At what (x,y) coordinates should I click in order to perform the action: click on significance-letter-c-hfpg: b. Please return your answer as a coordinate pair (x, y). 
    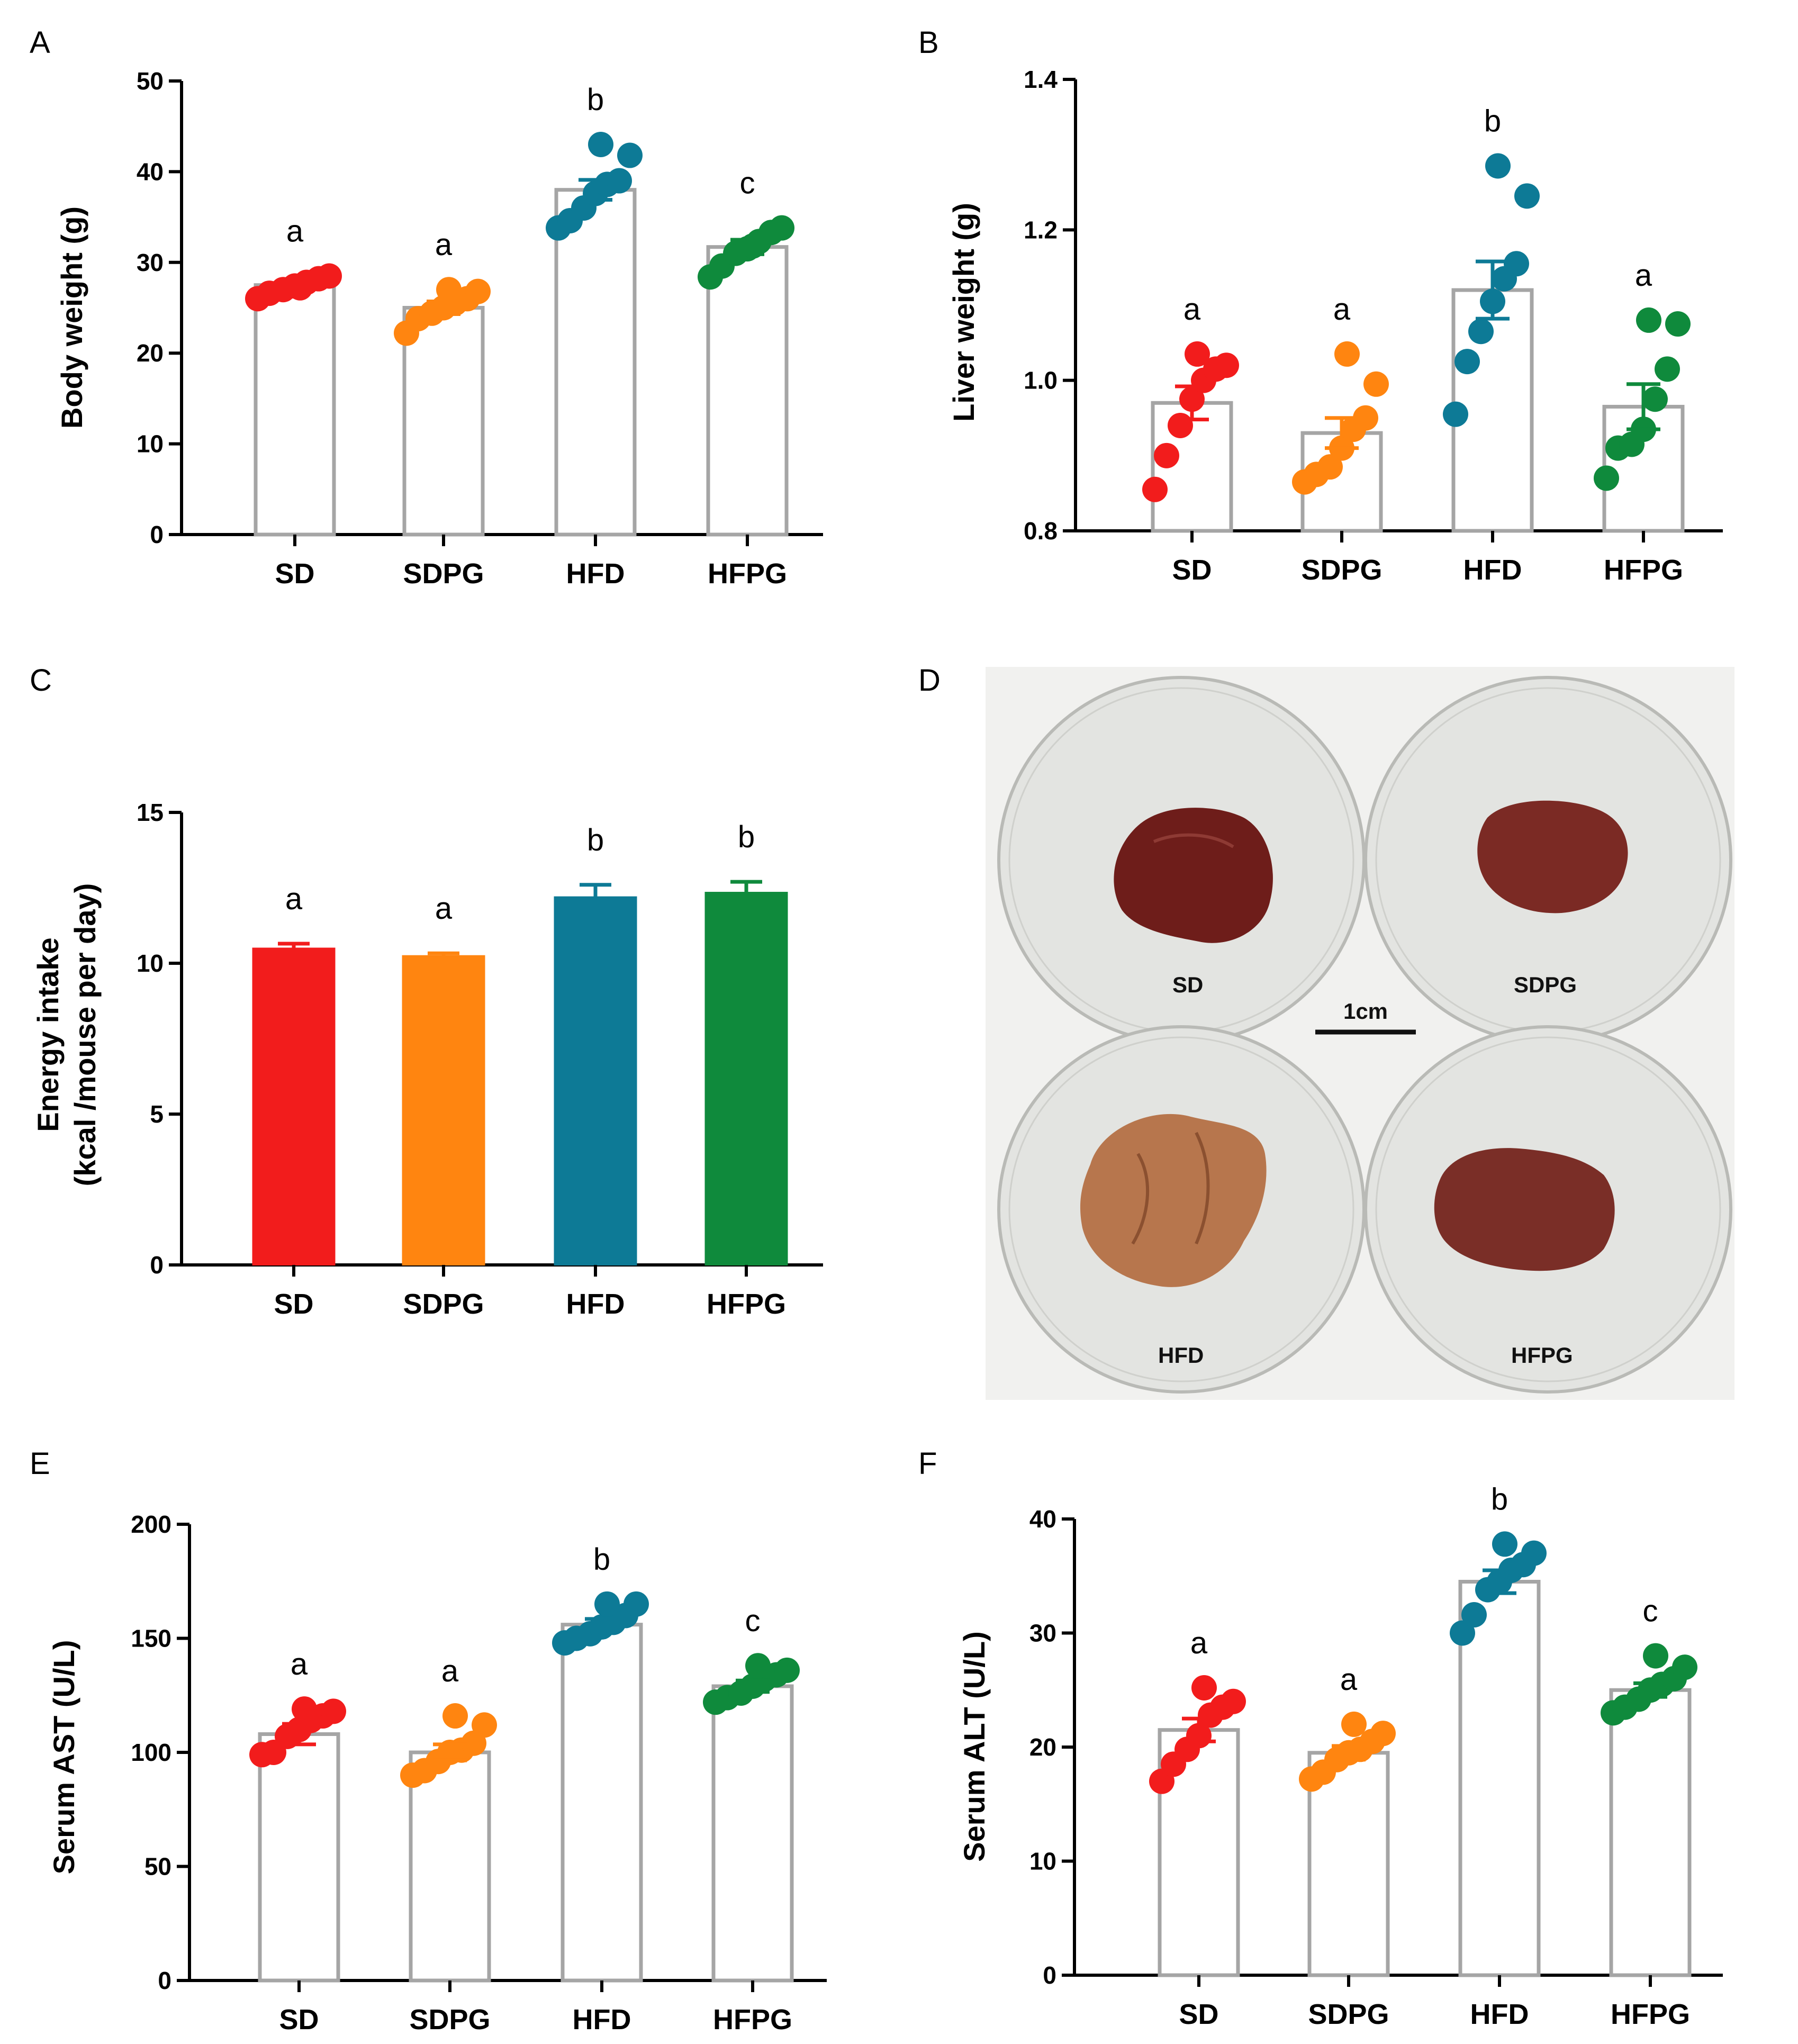
    Looking at the image, I should click on (746, 837).